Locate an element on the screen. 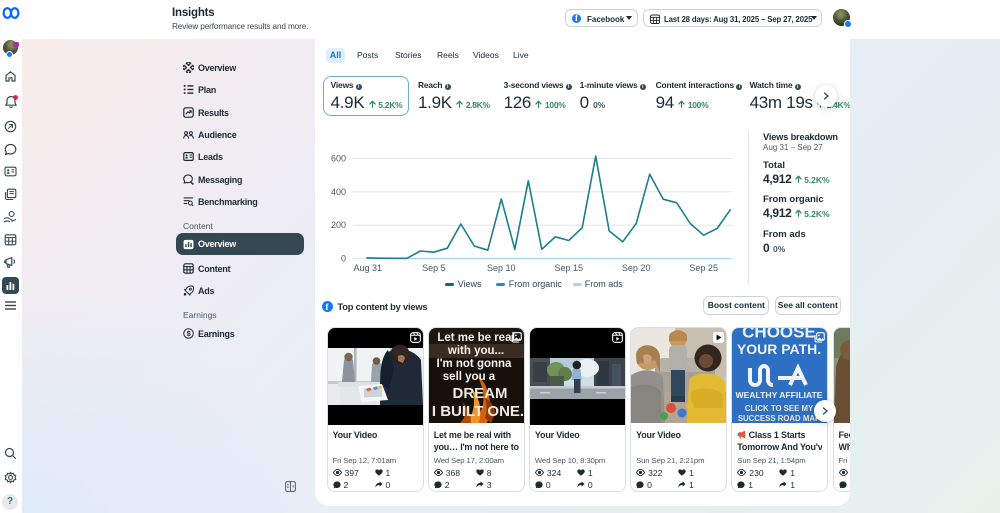  svg-text: Let me be real is located at coordinates (475, 338).